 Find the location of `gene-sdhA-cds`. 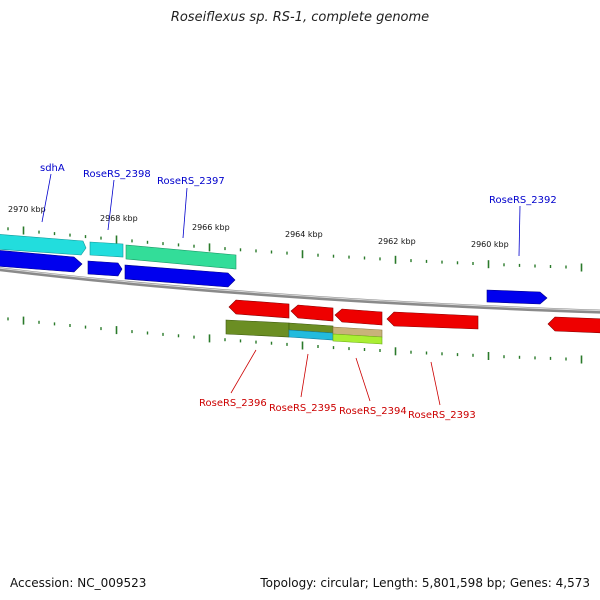

gene-sdhA-cds is located at coordinates (41, 261).